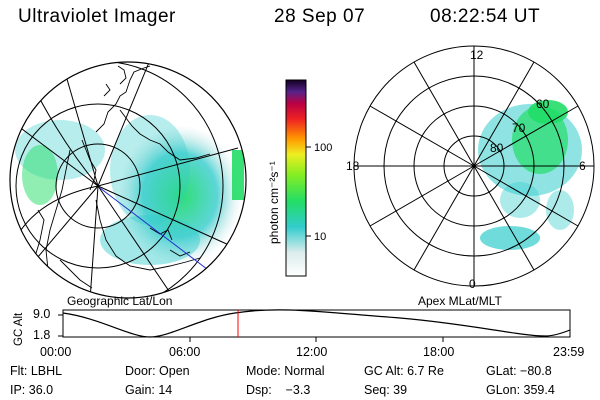 The height and width of the screenshot is (400, 600). I want to click on mlat-label-70: 70, so click(519, 128).